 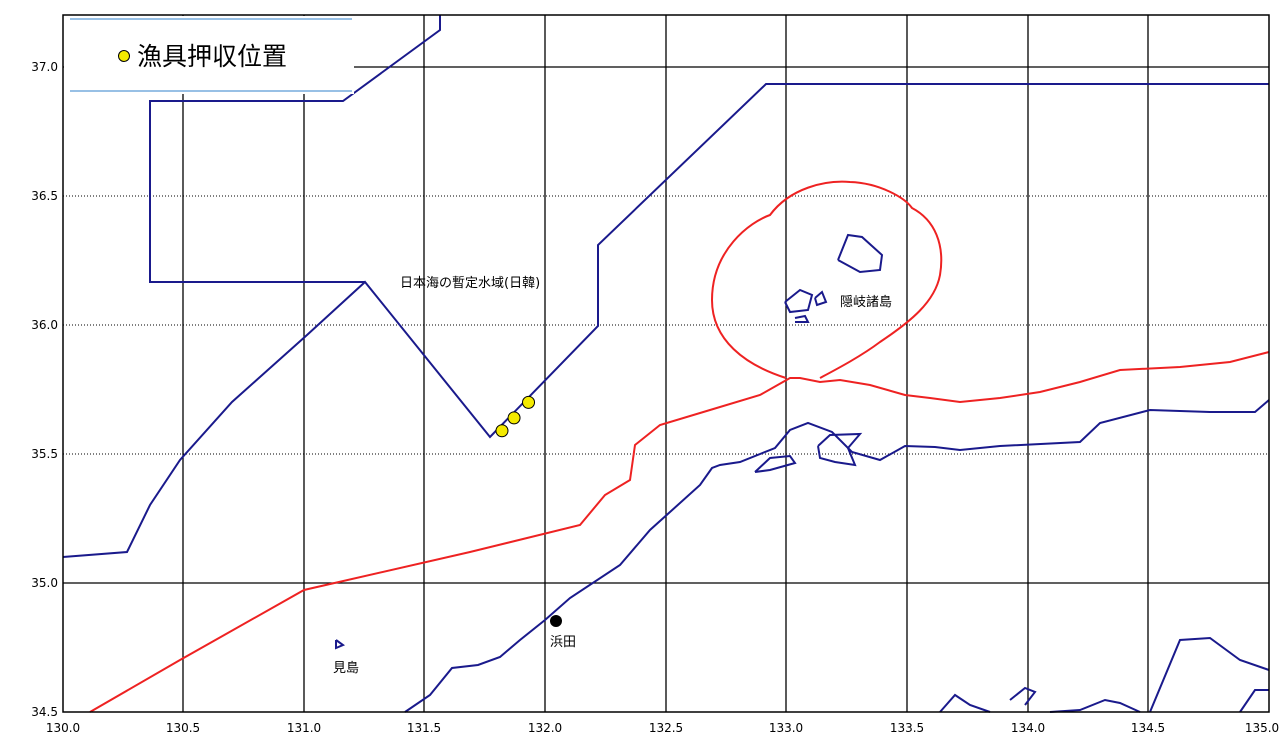 What do you see at coordinates (1148, 728) in the screenshot?
I see `x-tick-label: 134.5` at bounding box center [1148, 728].